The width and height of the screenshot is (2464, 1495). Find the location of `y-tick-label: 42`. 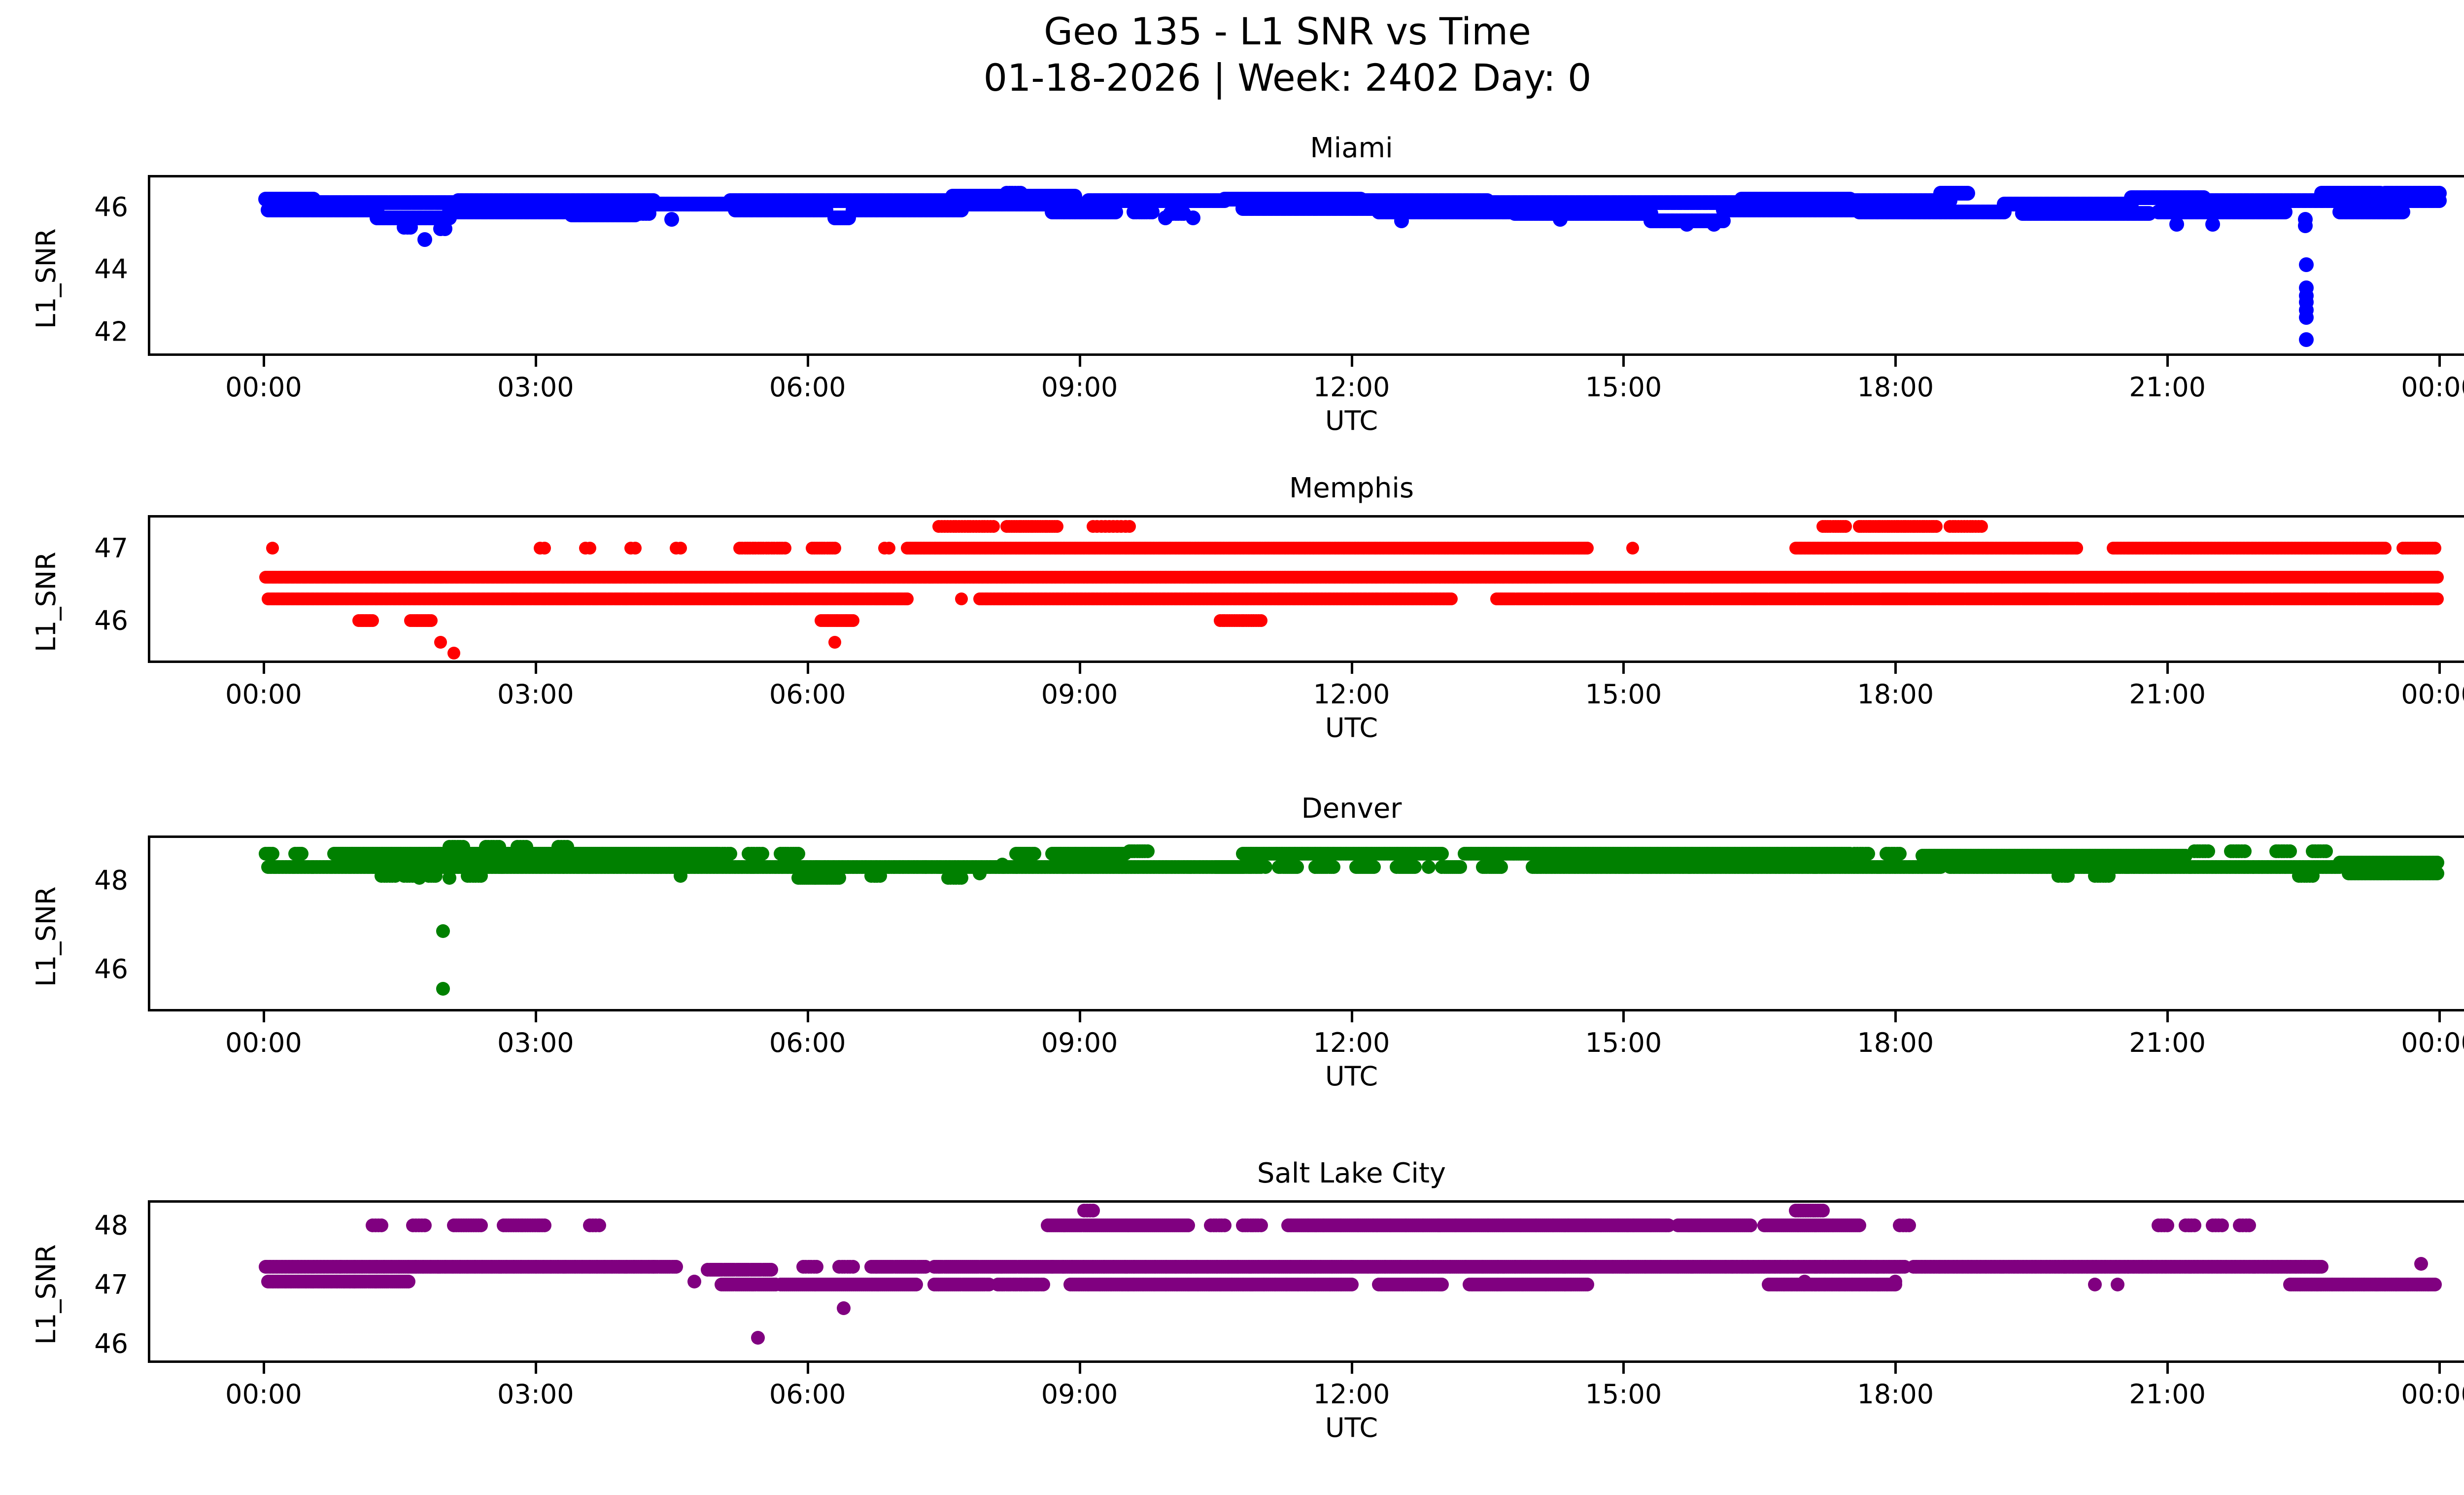

y-tick-label: 42 is located at coordinates (111, 332).